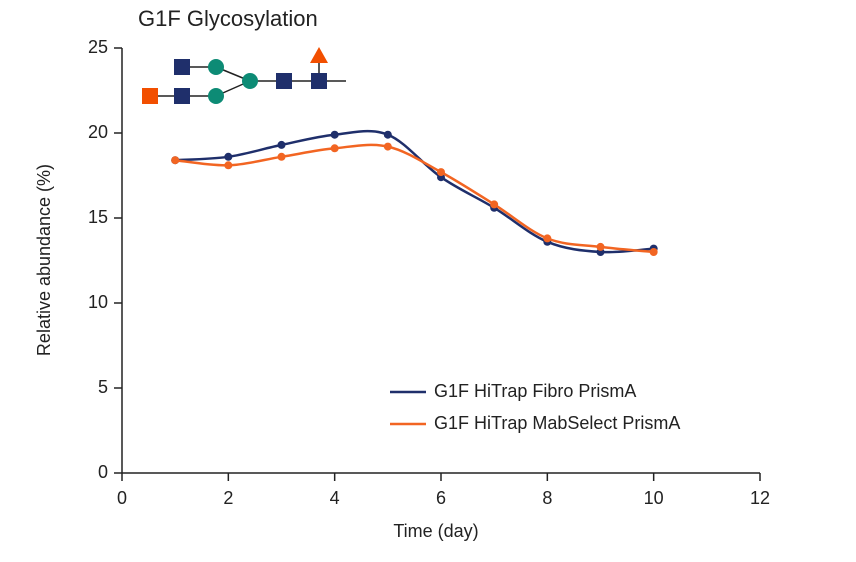  Describe the element at coordinates (547, 498) in the screenshot. I see `x-tick-label: 8` at that location.